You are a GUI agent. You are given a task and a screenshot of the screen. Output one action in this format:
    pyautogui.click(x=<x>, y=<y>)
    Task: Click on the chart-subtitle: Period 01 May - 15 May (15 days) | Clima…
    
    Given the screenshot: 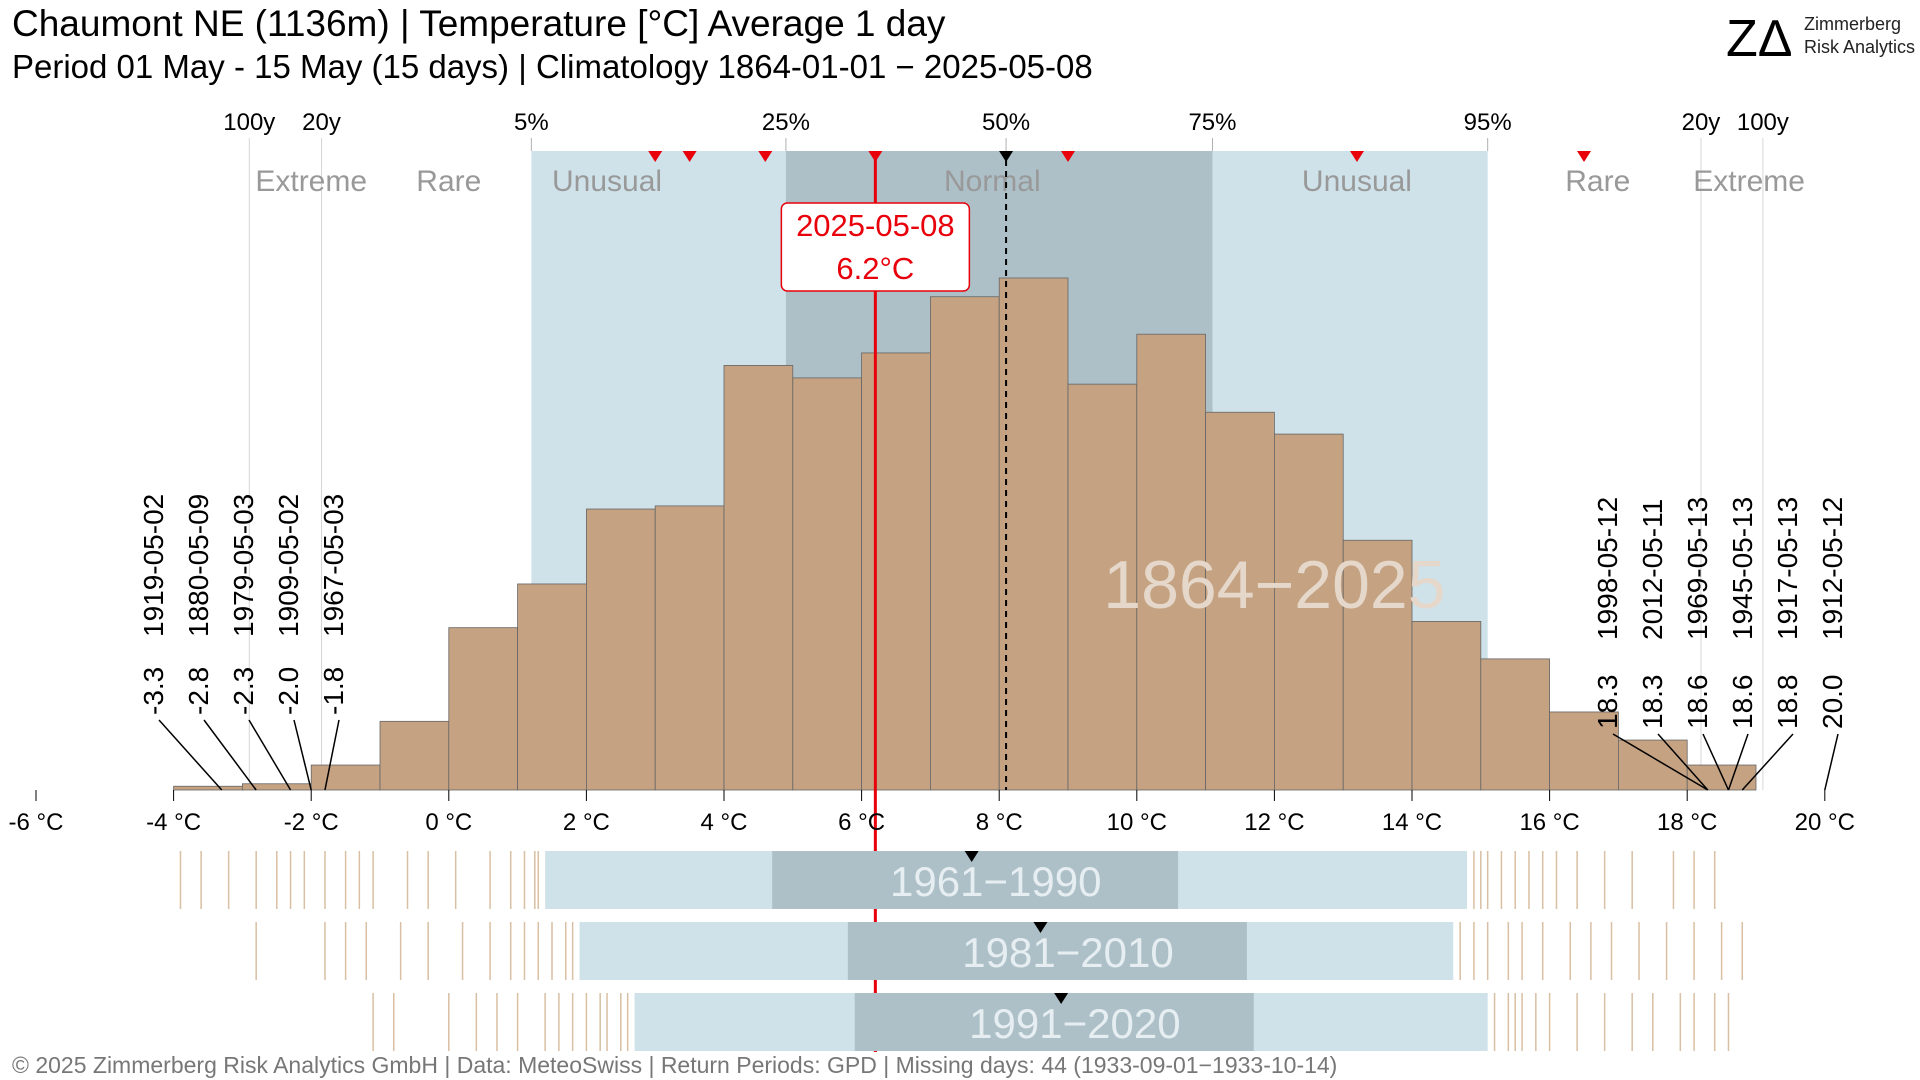 What is the action you would take?
    pyautogui.click(x=552, y=66)
    